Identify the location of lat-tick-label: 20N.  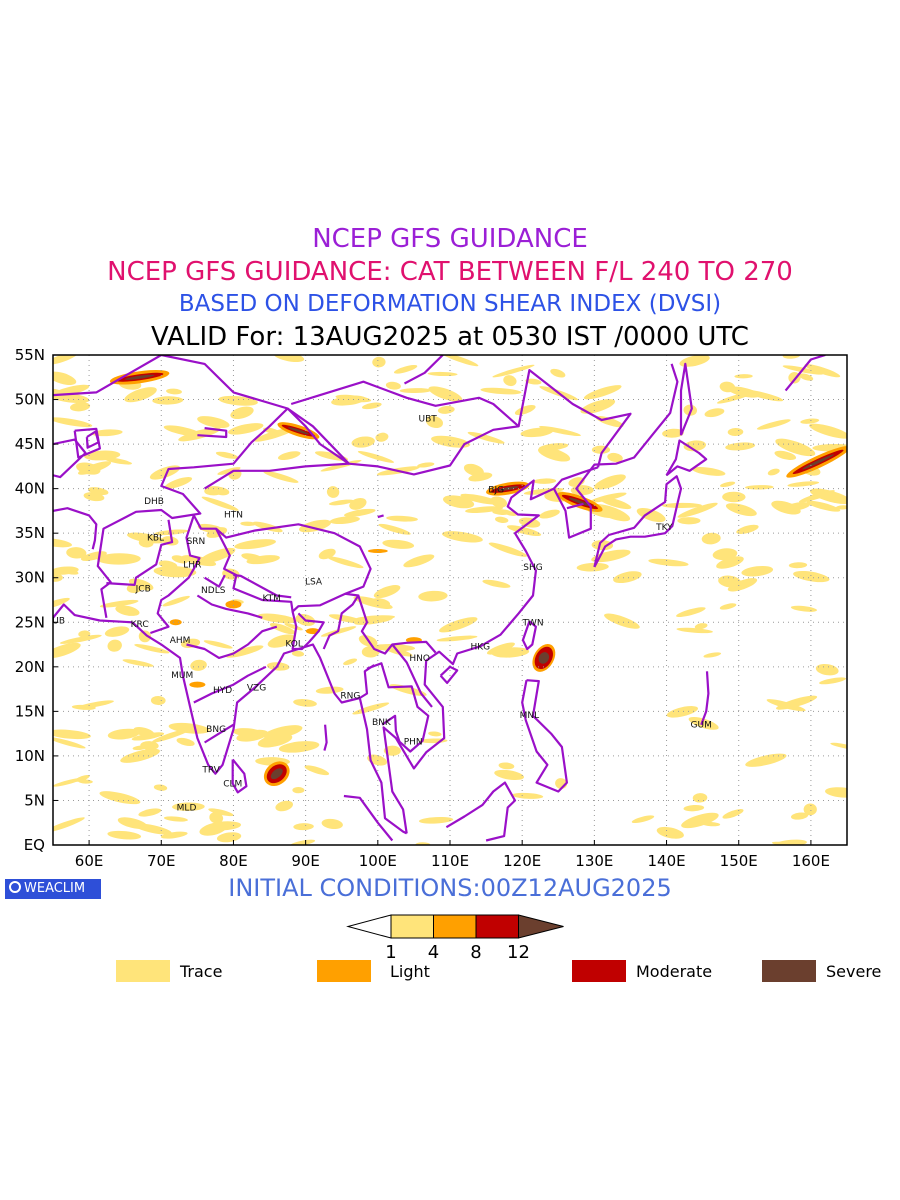
(30, 667).